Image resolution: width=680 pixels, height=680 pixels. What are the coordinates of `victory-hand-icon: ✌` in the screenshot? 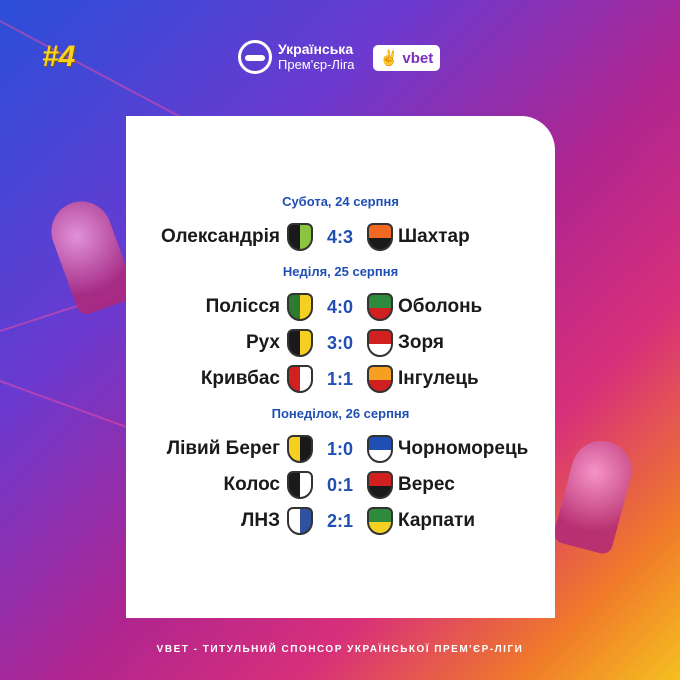 It's located at (389, 58).